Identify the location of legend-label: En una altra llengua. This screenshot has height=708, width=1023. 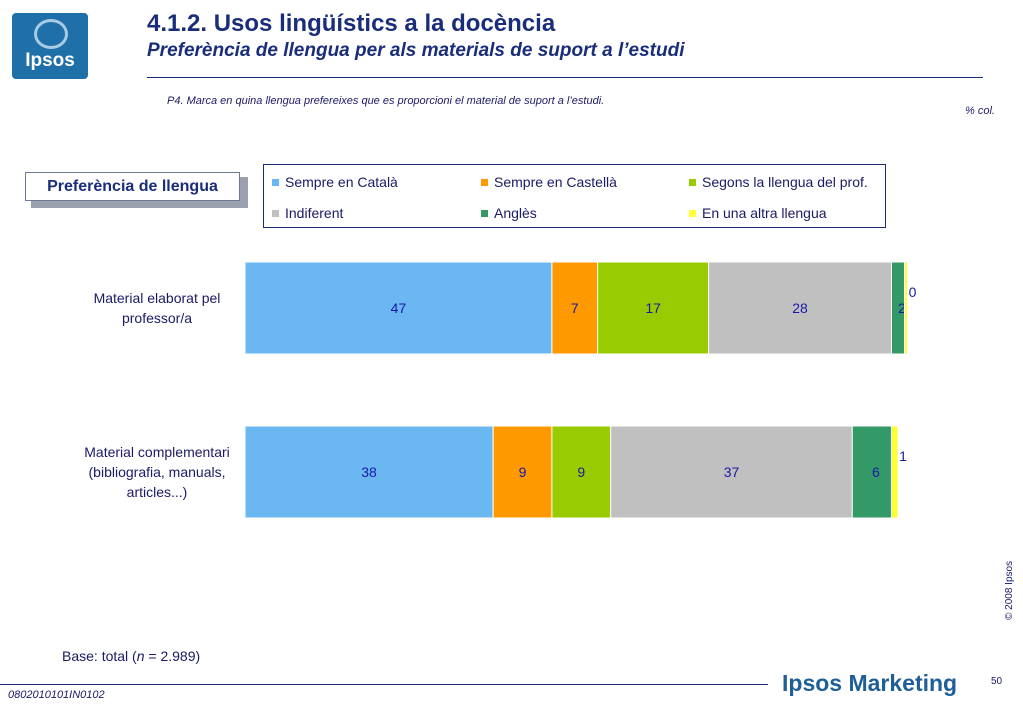
(764, 213).